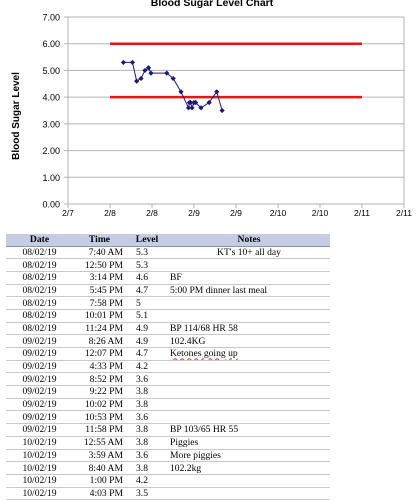 This screenshot has height=500, width=416. I want to click on spellcheck-flagged-text: Ketones going up, so click(204, 354).